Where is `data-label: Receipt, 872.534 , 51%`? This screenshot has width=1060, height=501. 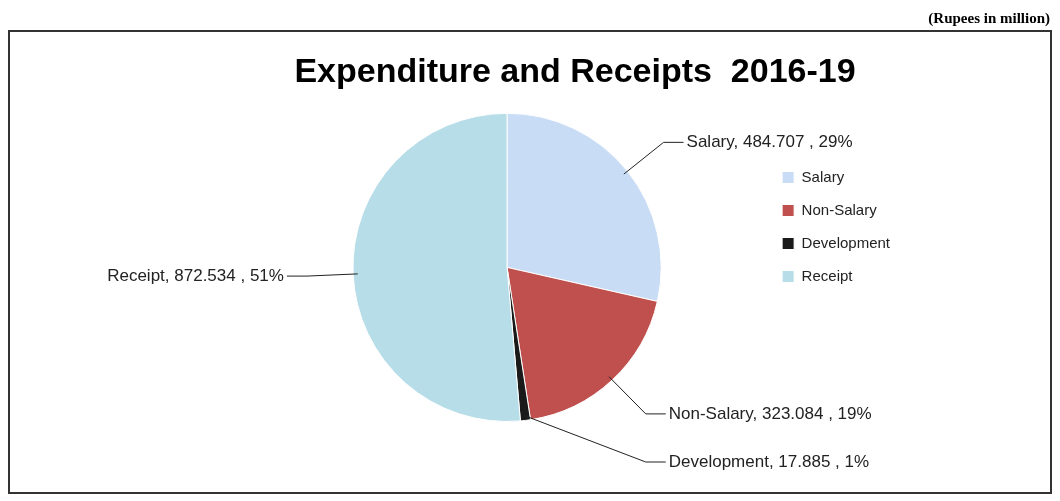
data-label: Receipt, 872.534 , 51% is located at coordinates (195, 275).